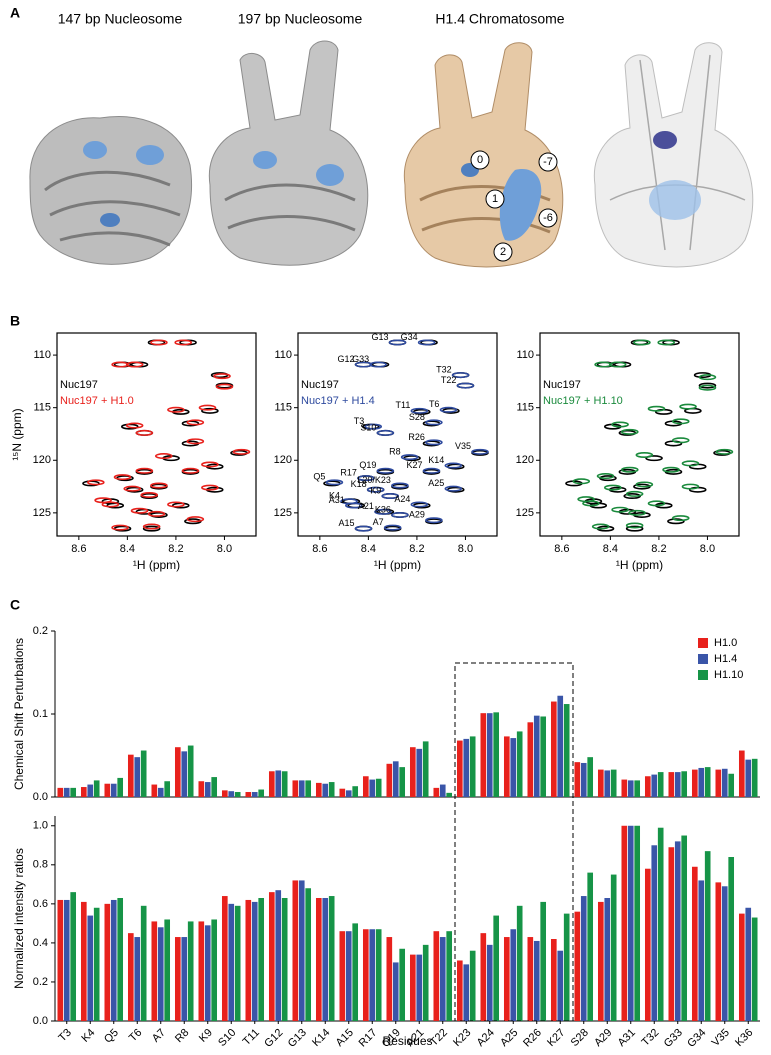 This screenshot has height=1055, width=771. What do you see at coordinates (725, 659) in the screenshot?
I see `legend-label: H1.4` at bounding box center [725, 659].